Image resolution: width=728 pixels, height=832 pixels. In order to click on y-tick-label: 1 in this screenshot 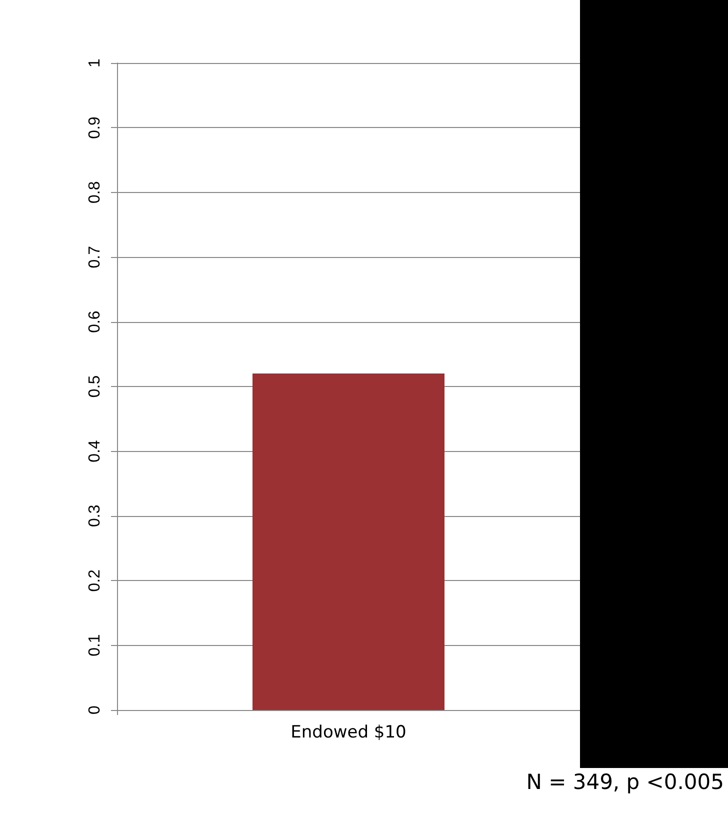, I will do `click(95, 63)`.